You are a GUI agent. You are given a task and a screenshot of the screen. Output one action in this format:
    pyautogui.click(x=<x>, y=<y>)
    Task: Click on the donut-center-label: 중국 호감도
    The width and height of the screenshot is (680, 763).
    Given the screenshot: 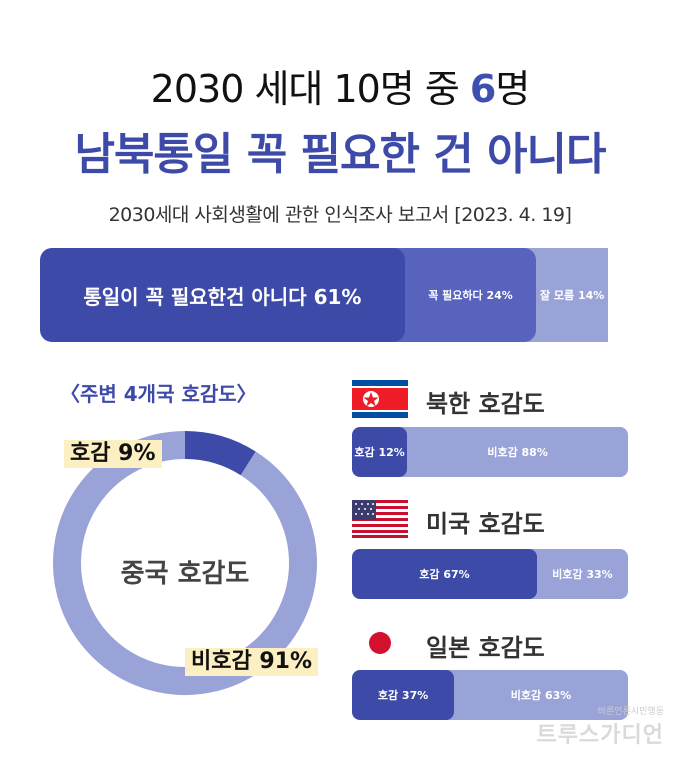 What is the action you would take?
    pyautogui.click(x=185, y=574)
    